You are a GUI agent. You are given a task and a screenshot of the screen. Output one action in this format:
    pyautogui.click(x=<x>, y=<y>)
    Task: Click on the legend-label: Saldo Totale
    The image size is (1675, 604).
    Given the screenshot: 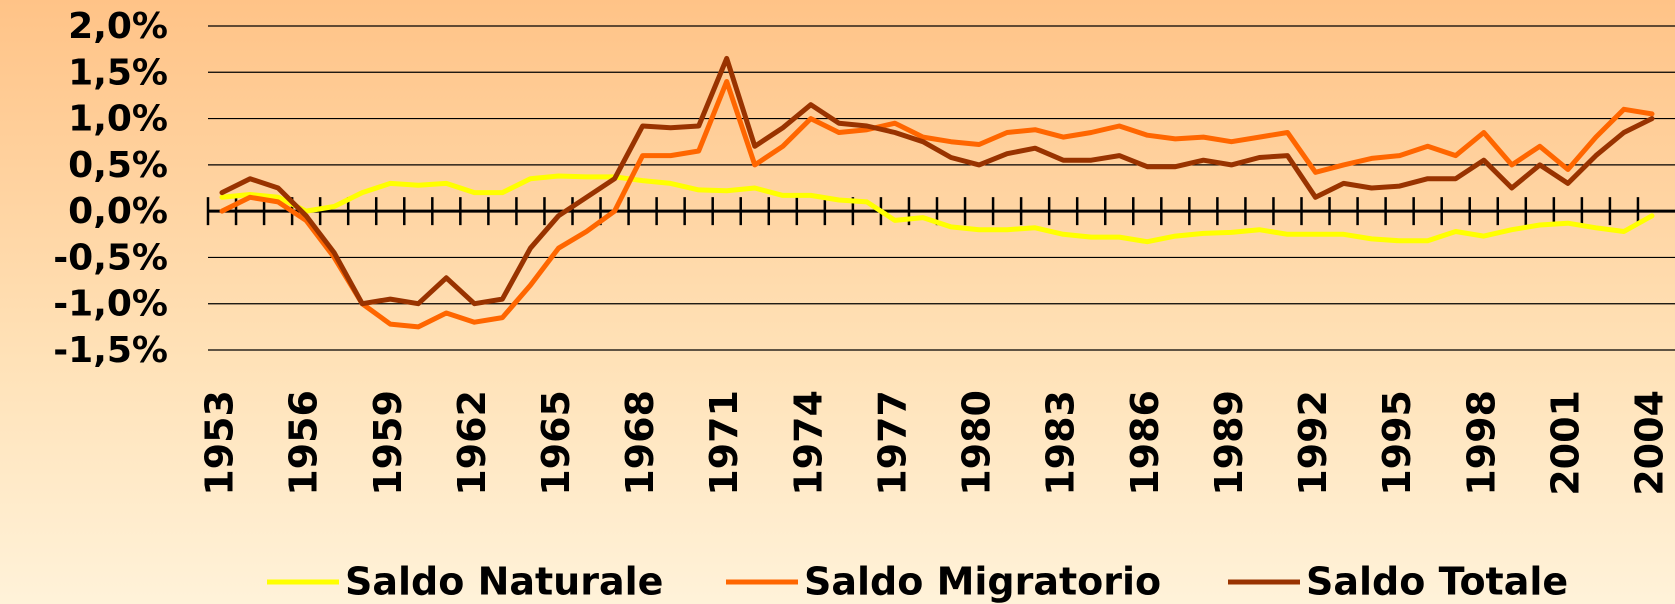 What is the action you would take?
    pyautogui.click(x=1437, y=582)
    